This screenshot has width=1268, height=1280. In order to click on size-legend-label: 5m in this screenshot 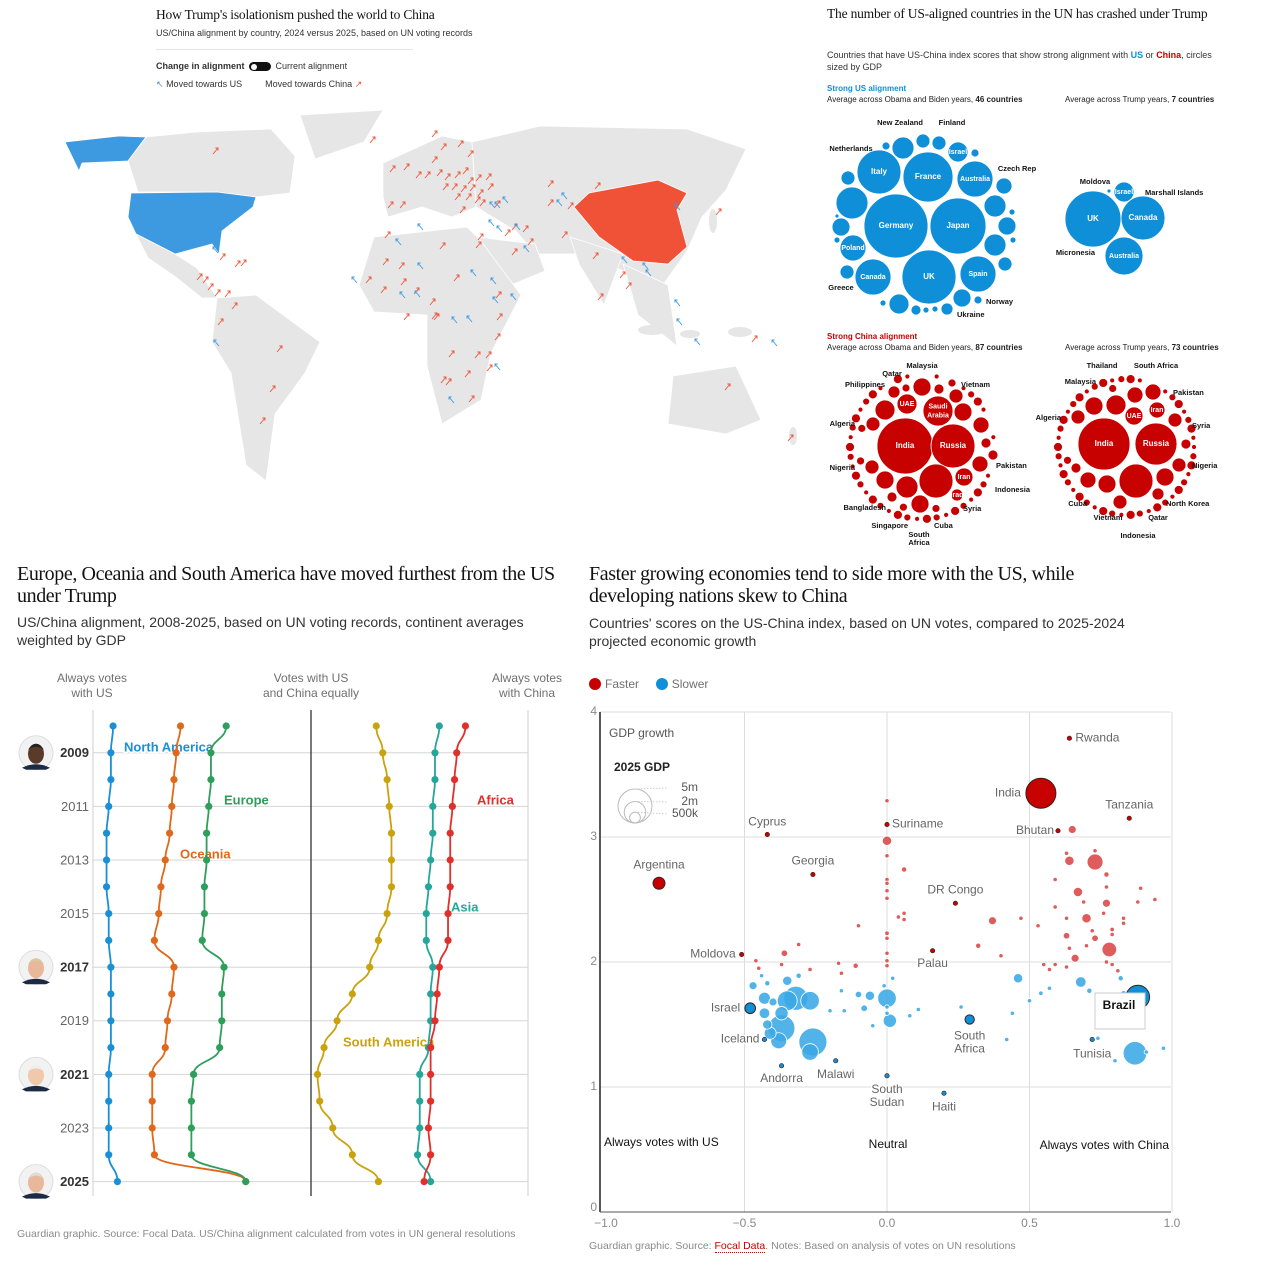, I will do `click(689, 787)`.